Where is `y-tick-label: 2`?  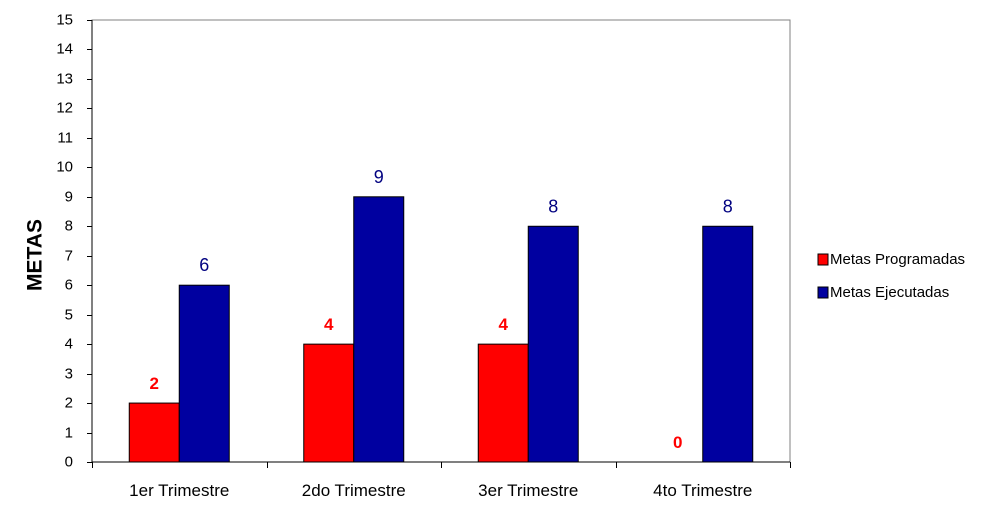 y-tick-label: 2 is located at coordinates (69, 402).